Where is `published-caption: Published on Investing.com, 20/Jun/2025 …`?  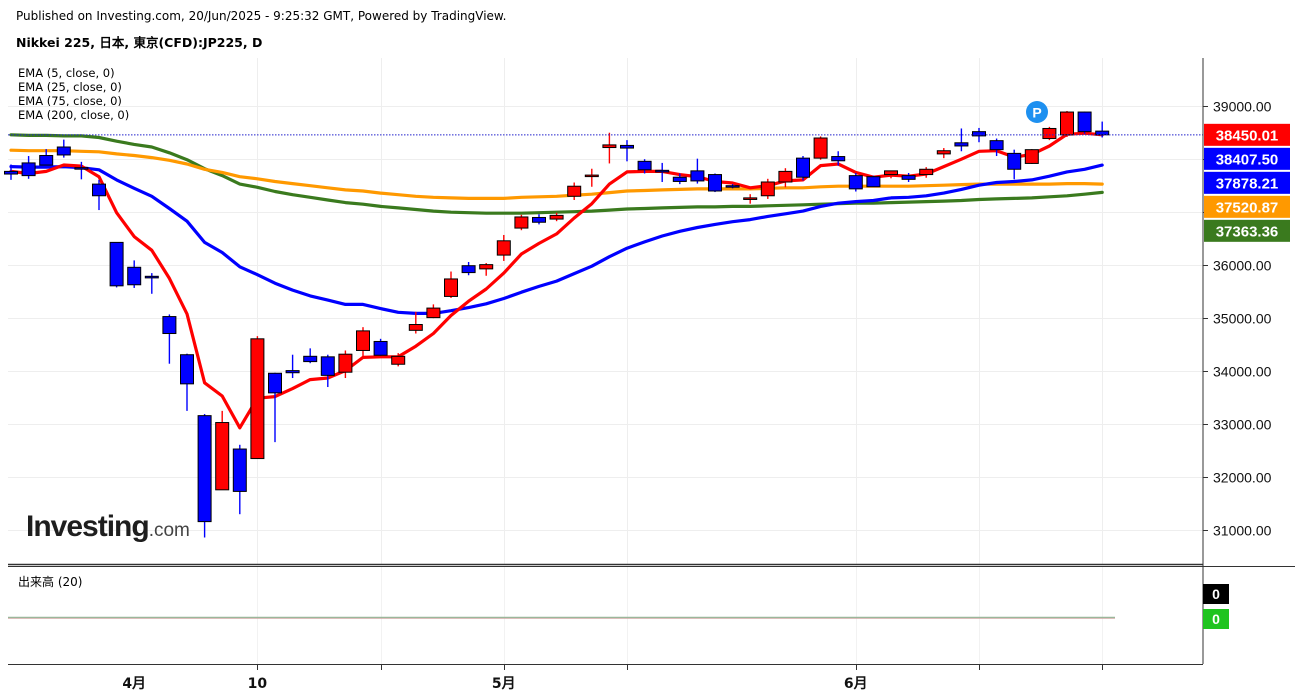
published-caption: Published on Investing.com, 20/Jun/2025 … is located at coordinates (261, 16).